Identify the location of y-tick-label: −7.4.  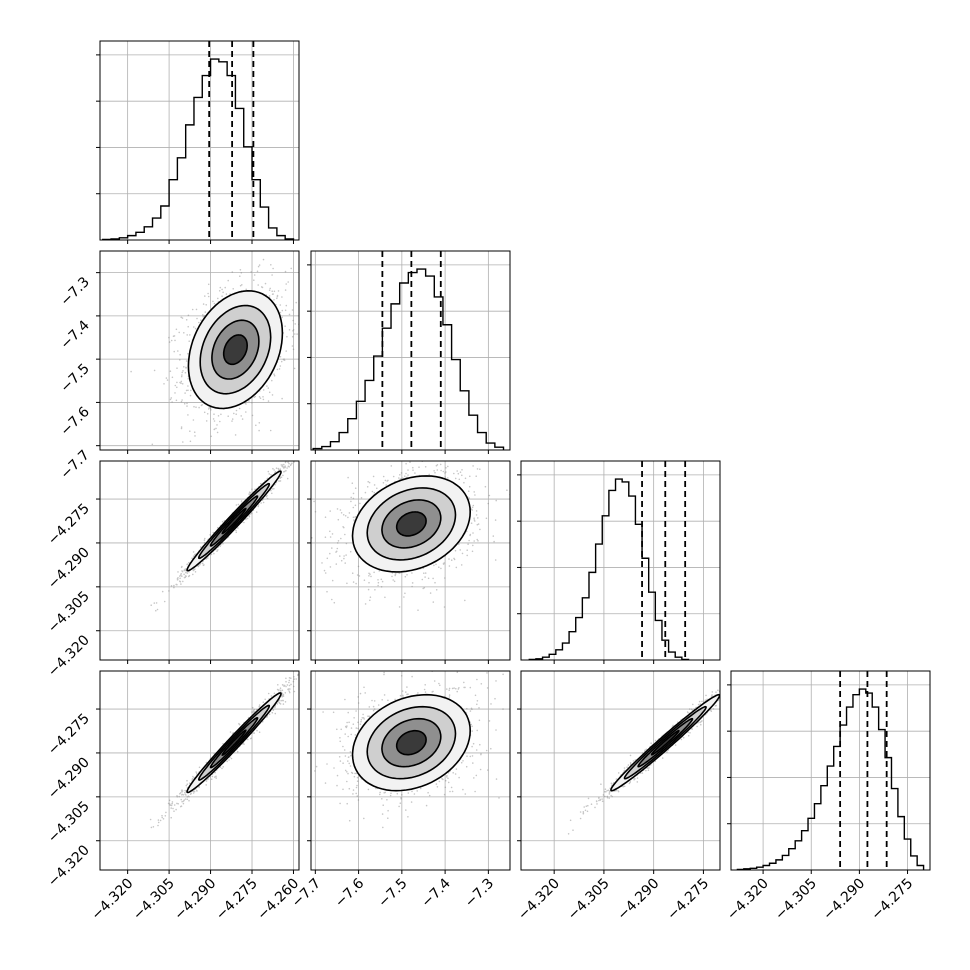
(74, 334).